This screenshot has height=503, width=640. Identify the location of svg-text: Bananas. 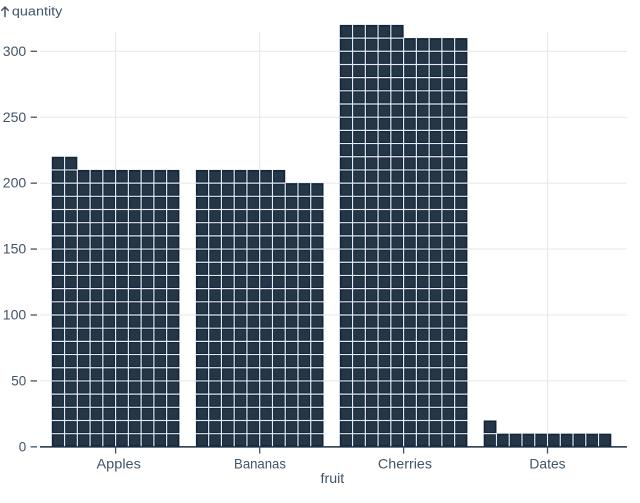
(260, 463).